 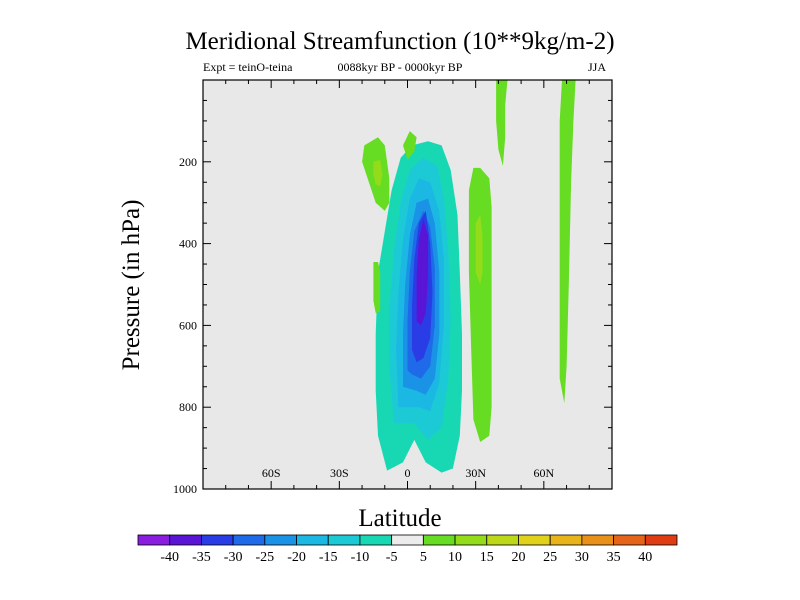 What do you see at coordinates (188, 325) in the screenshot?
I see `y-tick-label: 600` at bounding box center [188, 325].